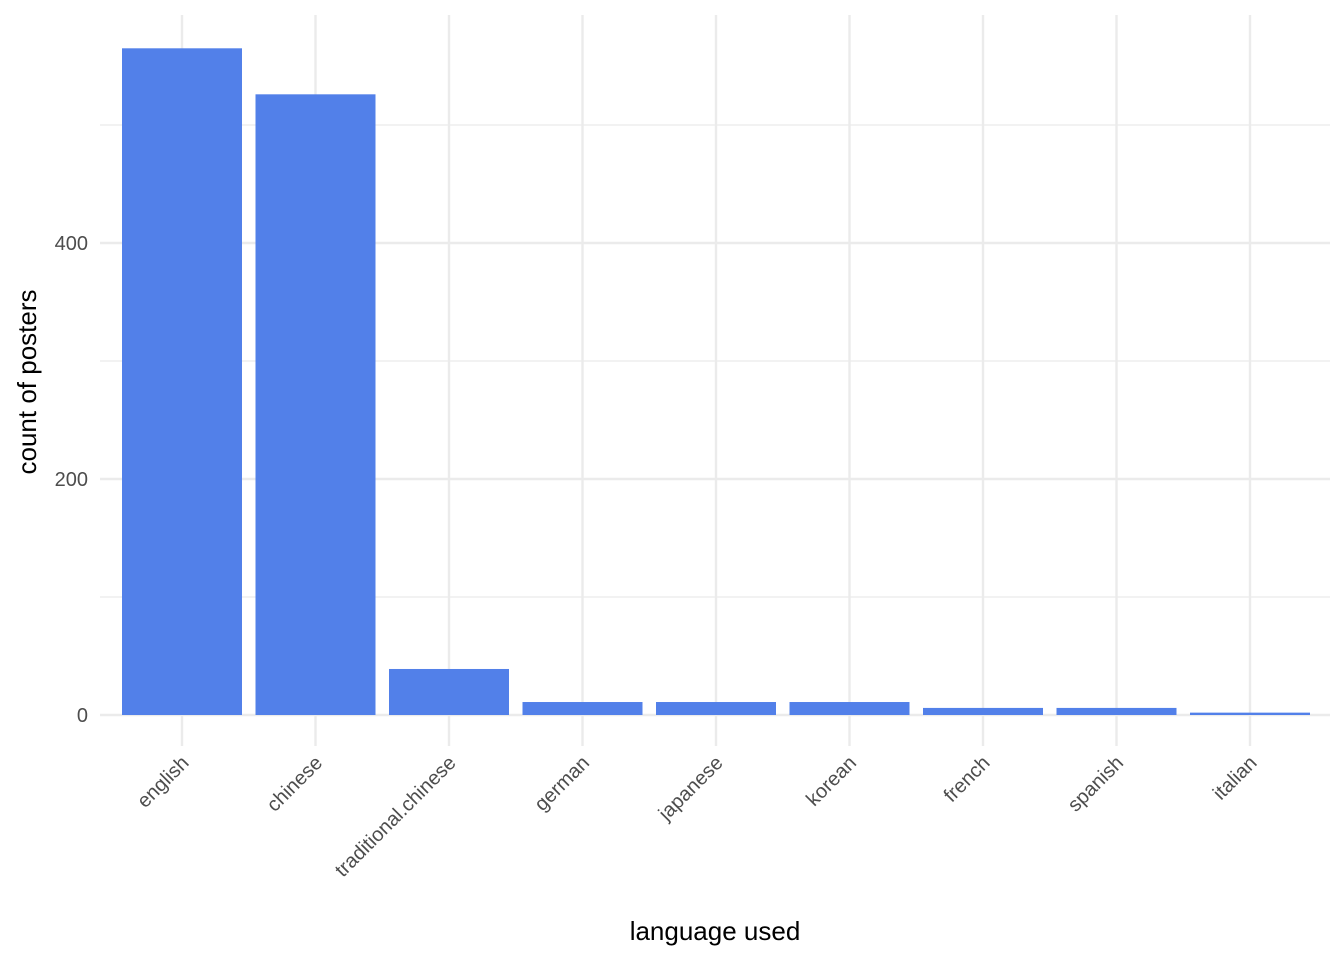  Describe the element at coordinates (716, 708) in the screenshot. I see `bar-japanese` at that location.